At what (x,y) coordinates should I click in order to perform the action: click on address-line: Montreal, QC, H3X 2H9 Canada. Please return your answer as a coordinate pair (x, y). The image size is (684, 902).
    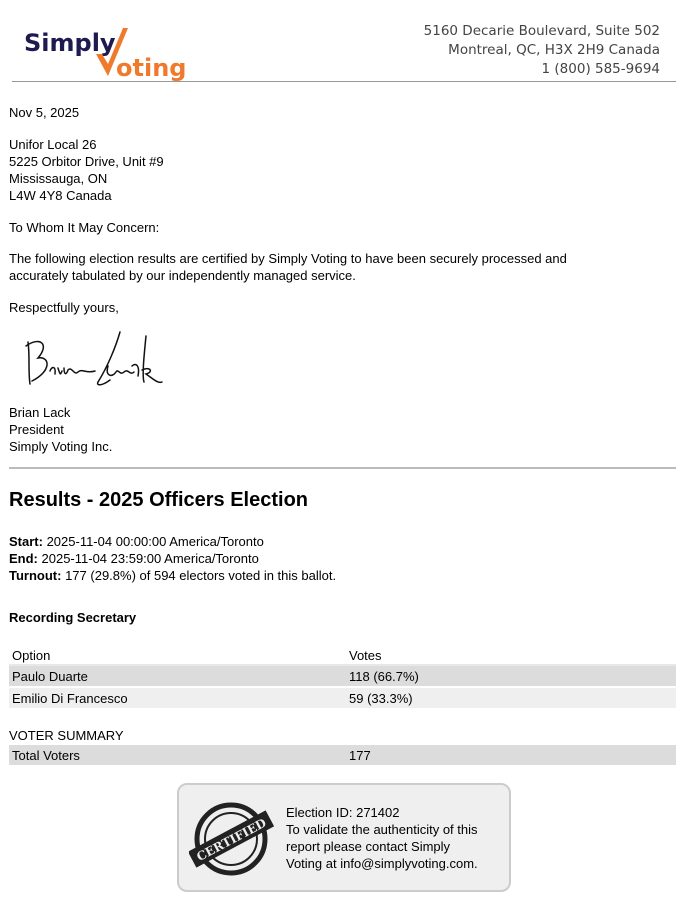
    Looking at the image, I should click on (554, 50).